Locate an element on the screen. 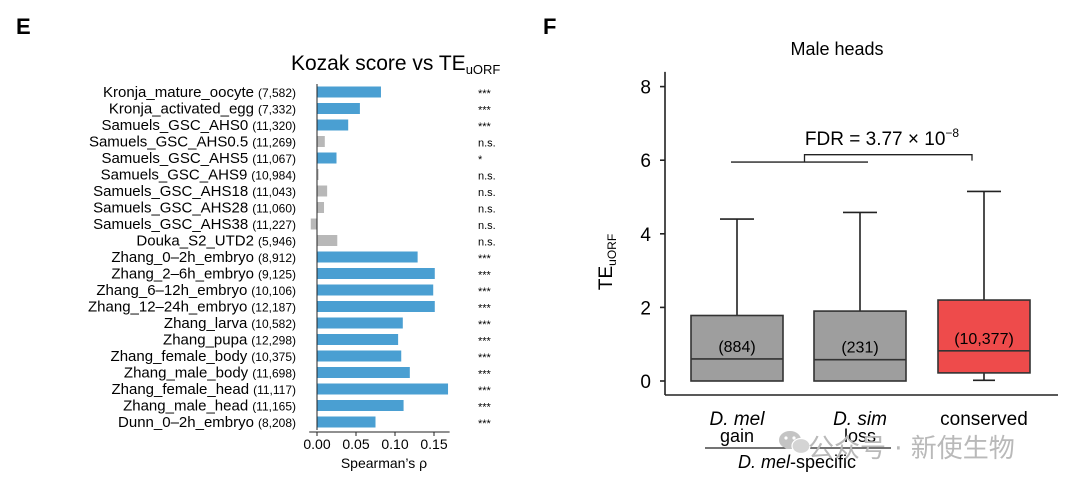  x-tick-label: 0.15 is located at coordinates (433, 444).